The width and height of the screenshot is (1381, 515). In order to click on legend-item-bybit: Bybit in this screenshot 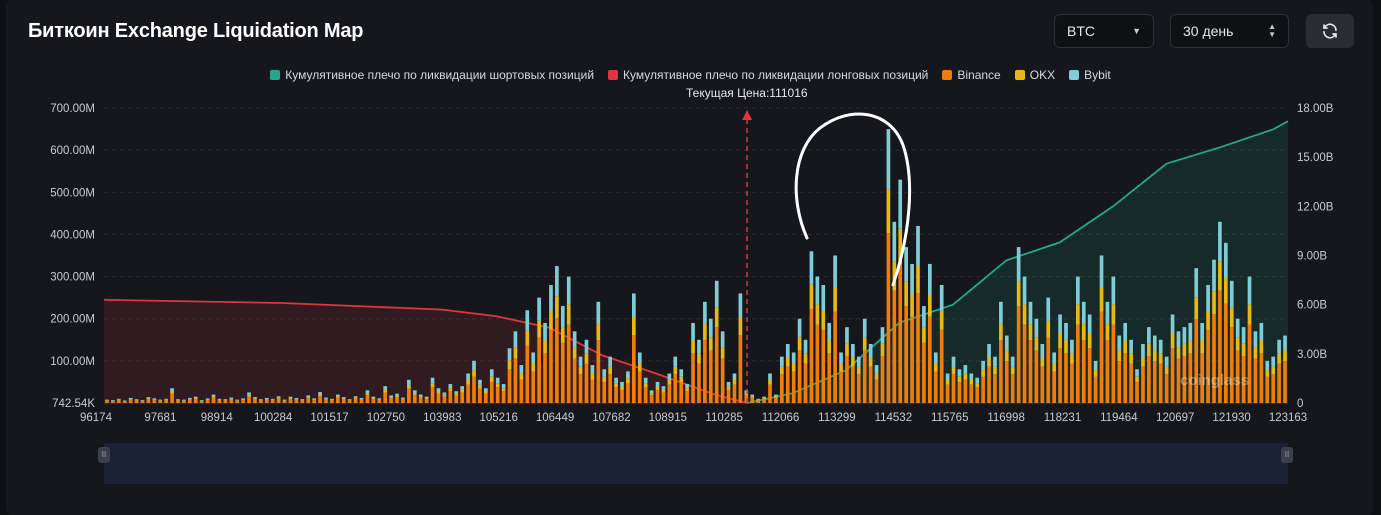, I will do `click(1090, 75)`.